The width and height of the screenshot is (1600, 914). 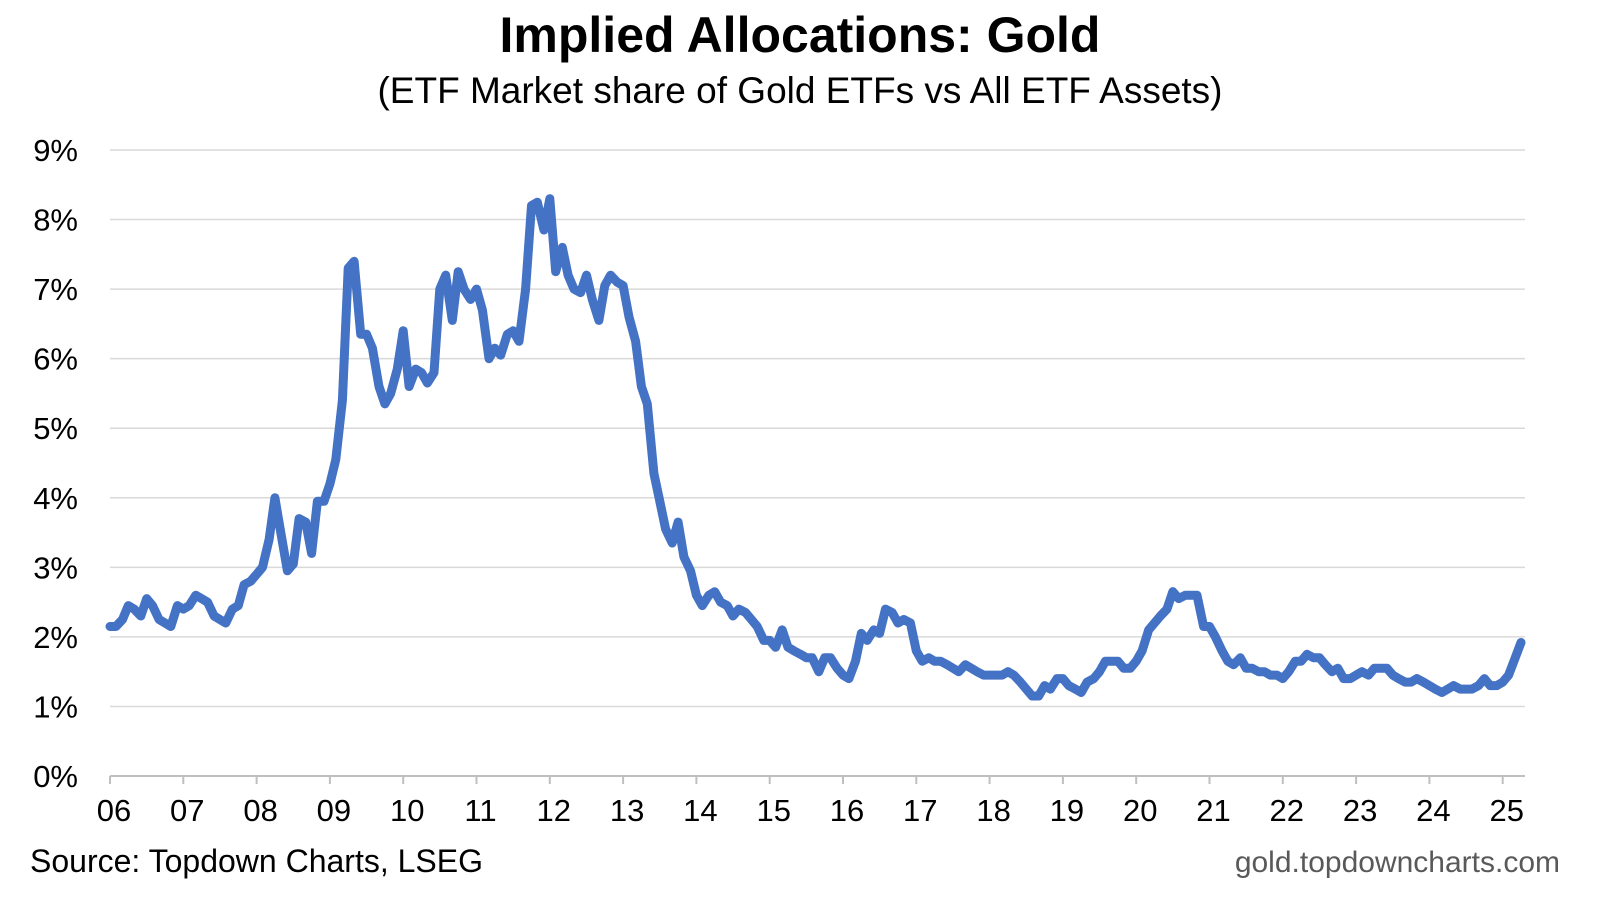 I want to click on x-tick-label: 10, so click(x=407, y=810).